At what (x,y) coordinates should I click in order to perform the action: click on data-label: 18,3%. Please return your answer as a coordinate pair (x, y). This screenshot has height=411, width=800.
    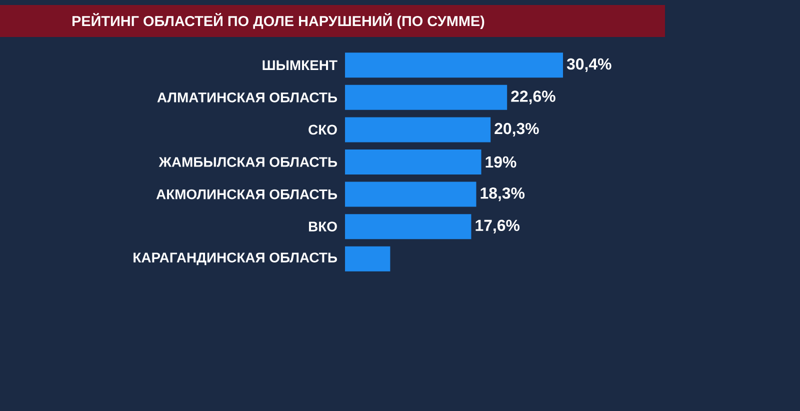
    Looking at the image, I should click on (502, 194).